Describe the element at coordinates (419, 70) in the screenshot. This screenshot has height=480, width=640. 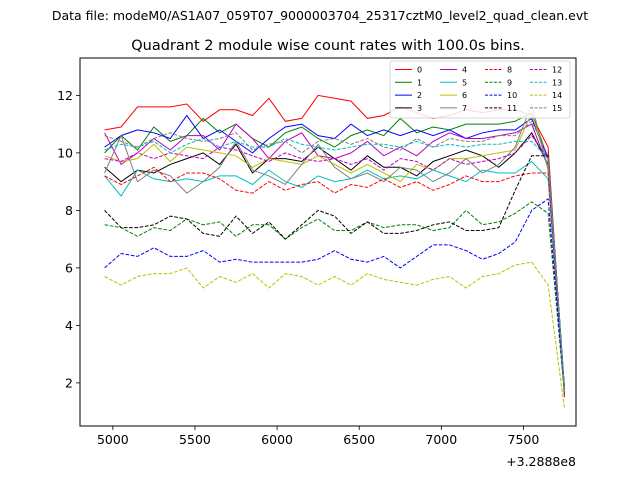
I see `legend-label-0: 0` at that location.